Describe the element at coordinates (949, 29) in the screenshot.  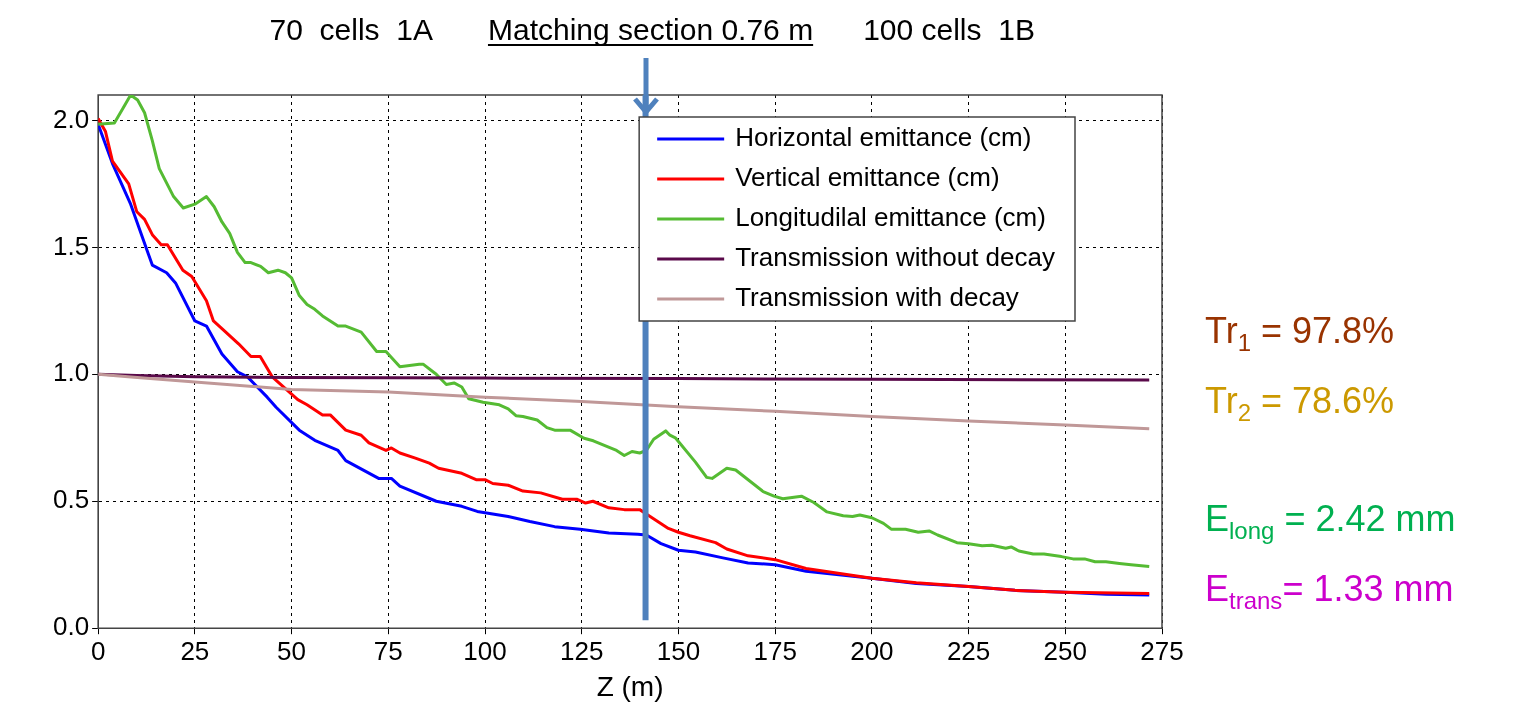
I see `text: 100 cells 1B` at that location.